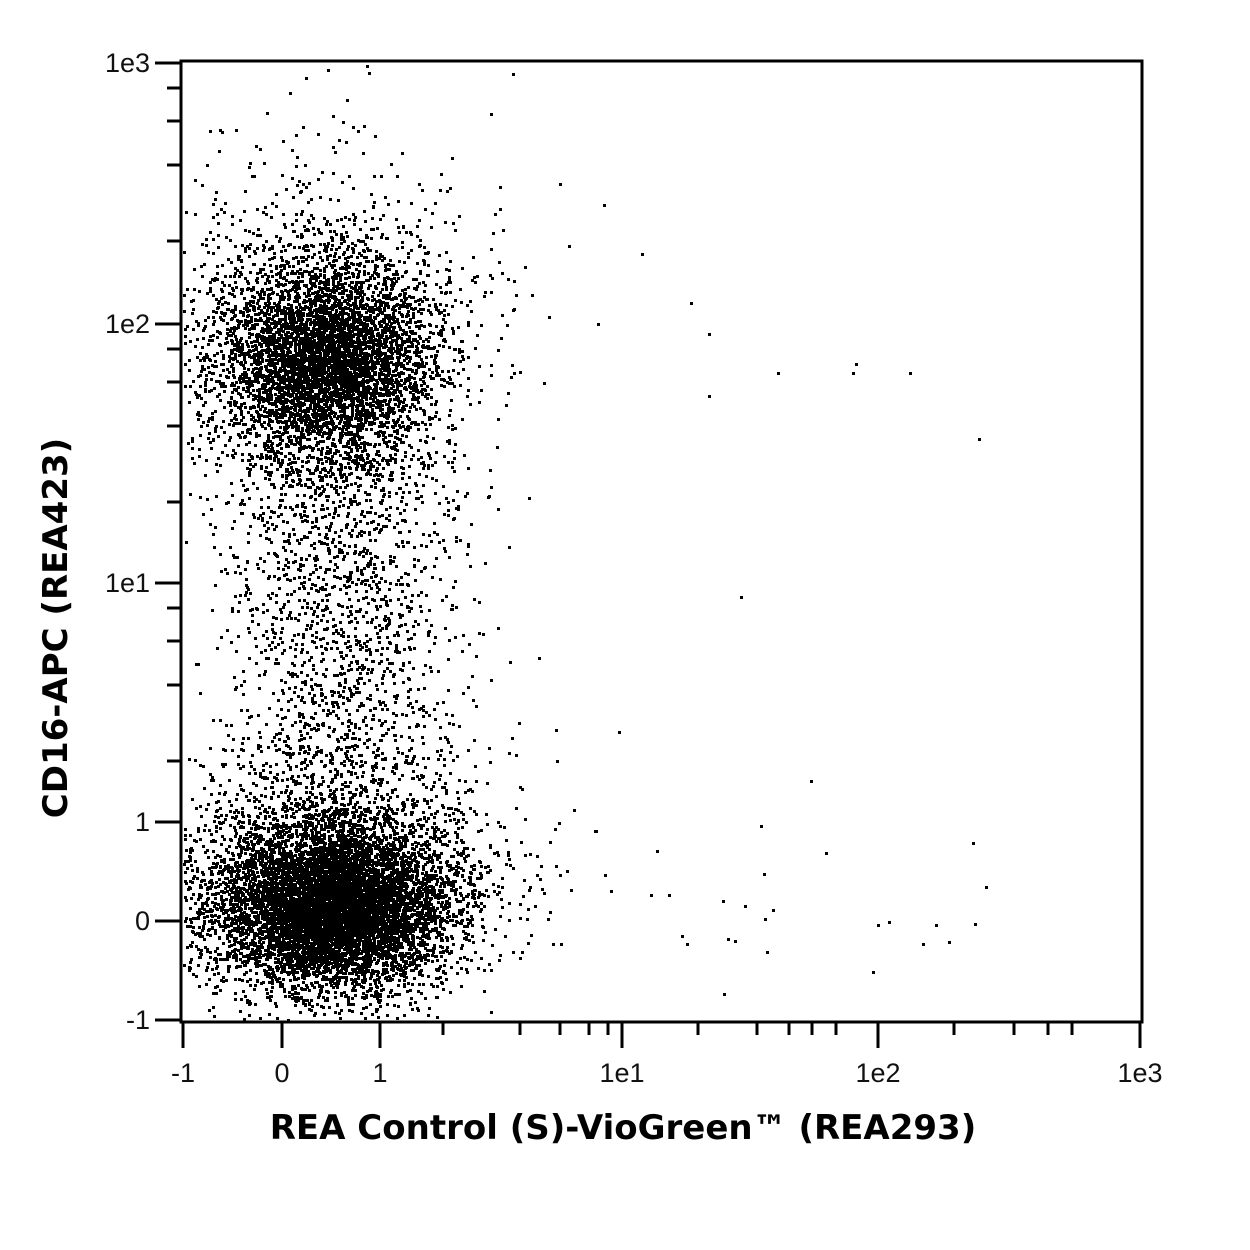 The width and height of the screenshot is (1250, 1250). I want to click on x-tick-label: -1, so click(183, 1073).